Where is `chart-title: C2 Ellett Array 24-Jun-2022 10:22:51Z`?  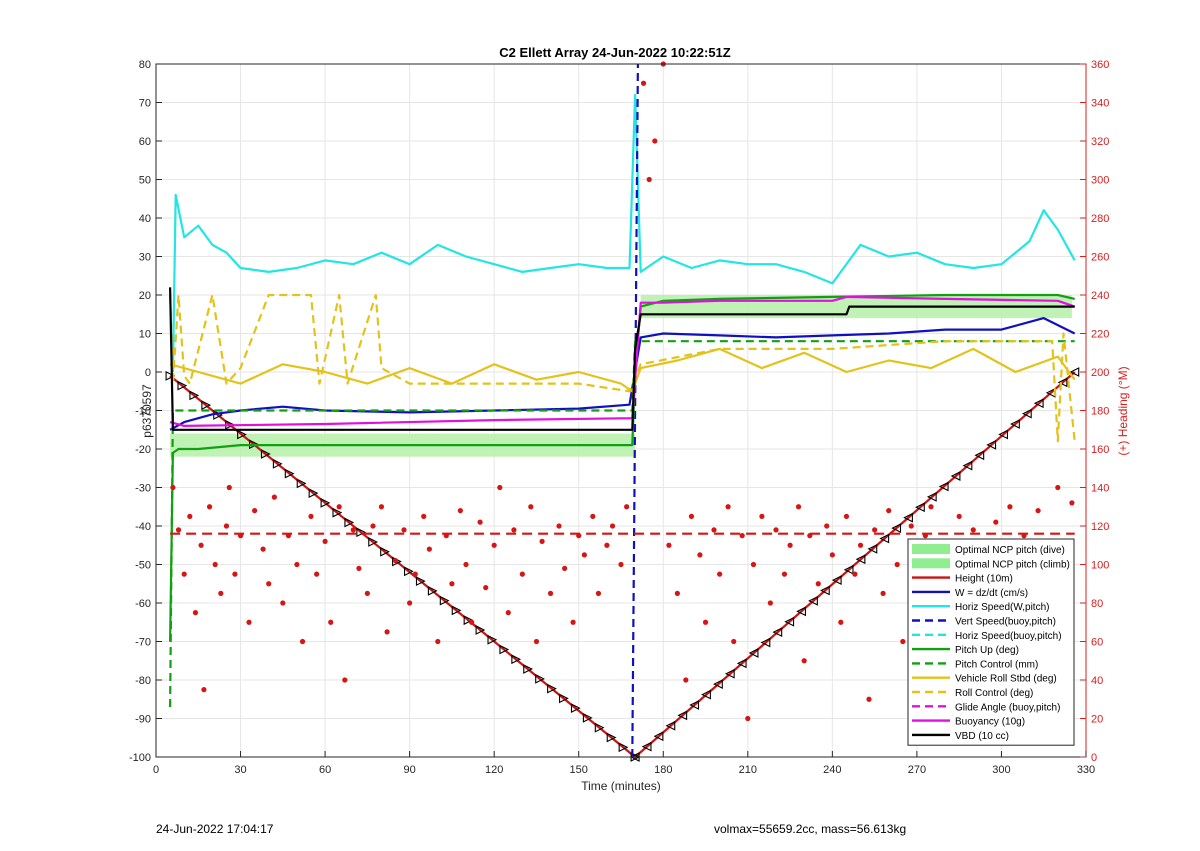 chart-title: C2 Ellett Array 24-Jun-2022 10:22:51Z is located at coordinates (615, 52).